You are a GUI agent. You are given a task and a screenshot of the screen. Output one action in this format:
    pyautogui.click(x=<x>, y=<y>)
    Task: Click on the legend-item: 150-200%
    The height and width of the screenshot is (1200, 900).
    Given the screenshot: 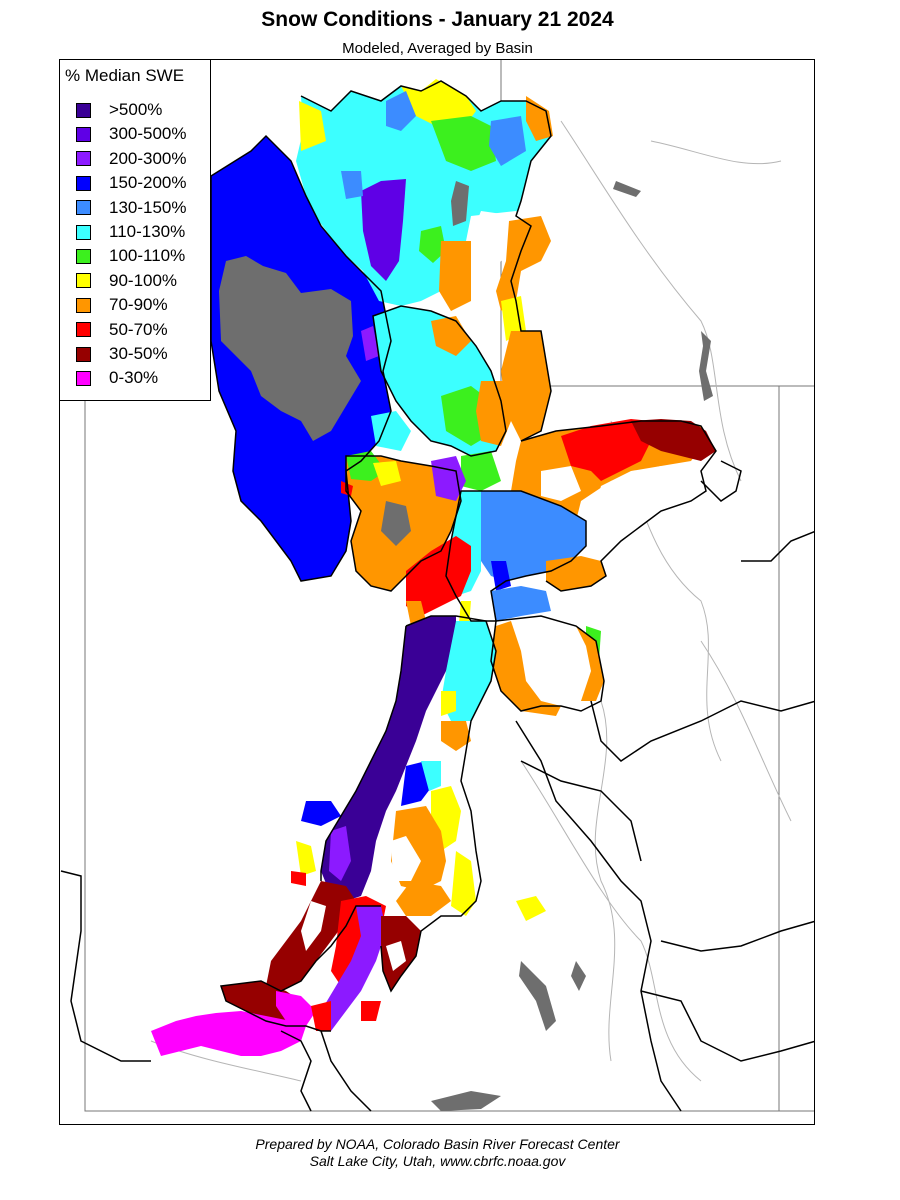 What is the action you would take?
    pyautogui.click(x=131, y=183)
    